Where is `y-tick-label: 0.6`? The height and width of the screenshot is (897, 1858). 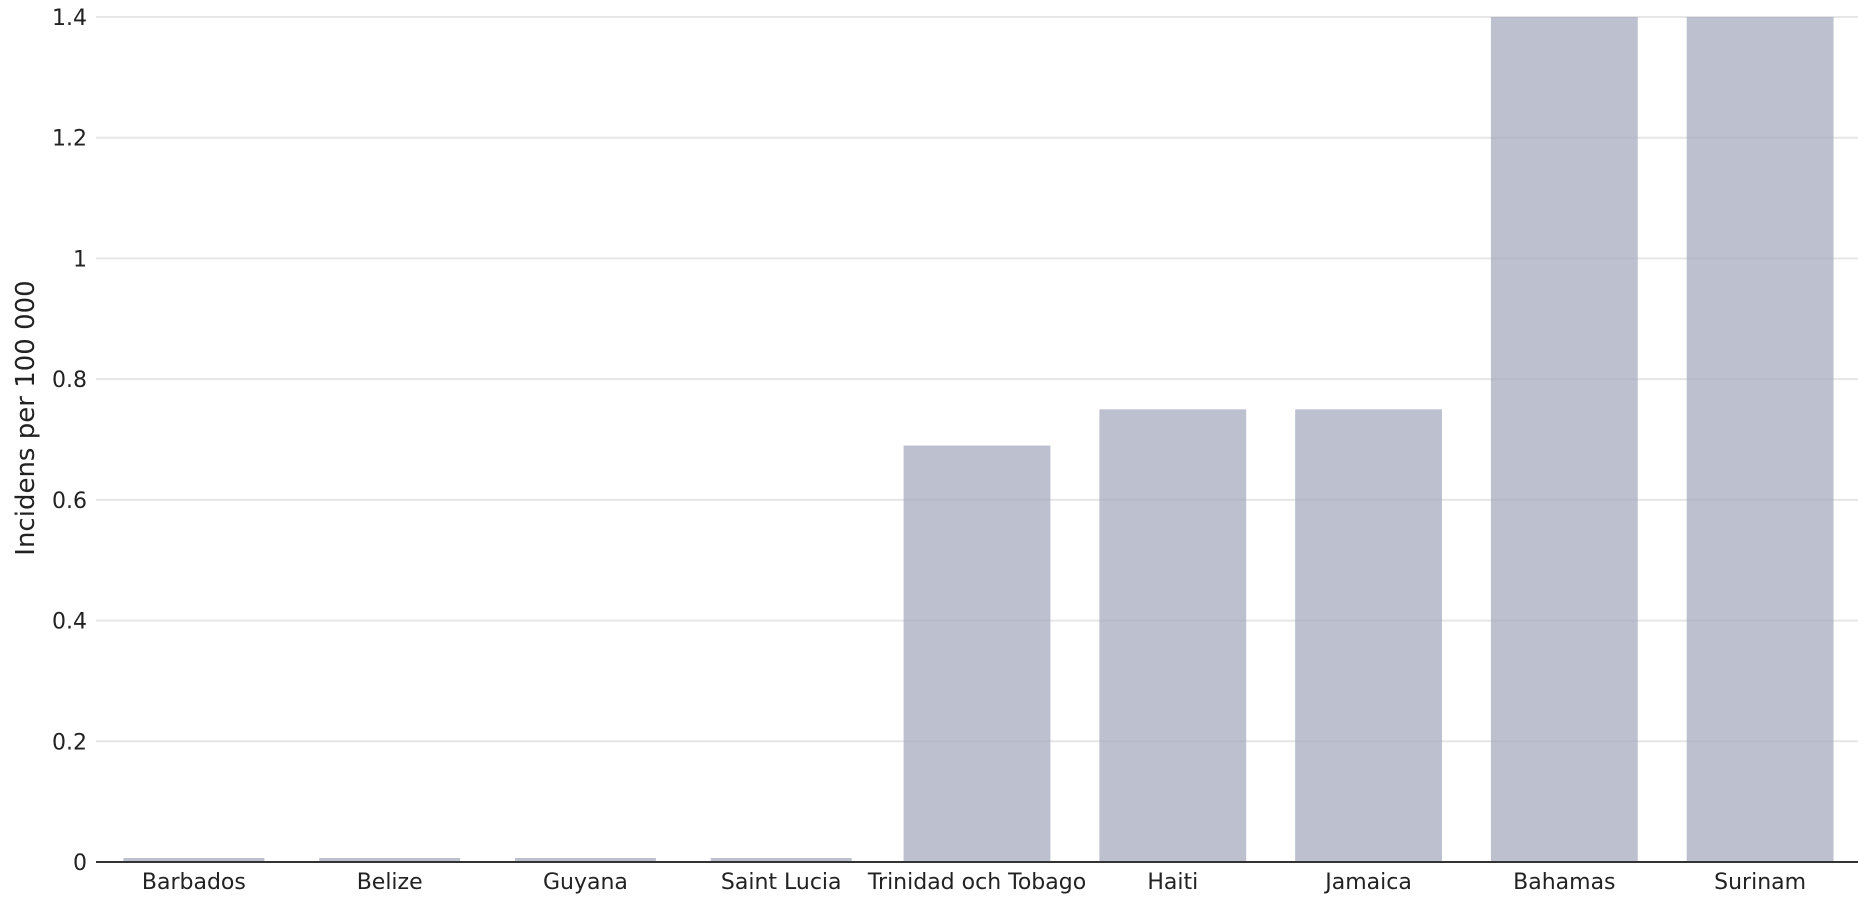
y-tick-label: 0.6 is located at coordinates (69, 501).